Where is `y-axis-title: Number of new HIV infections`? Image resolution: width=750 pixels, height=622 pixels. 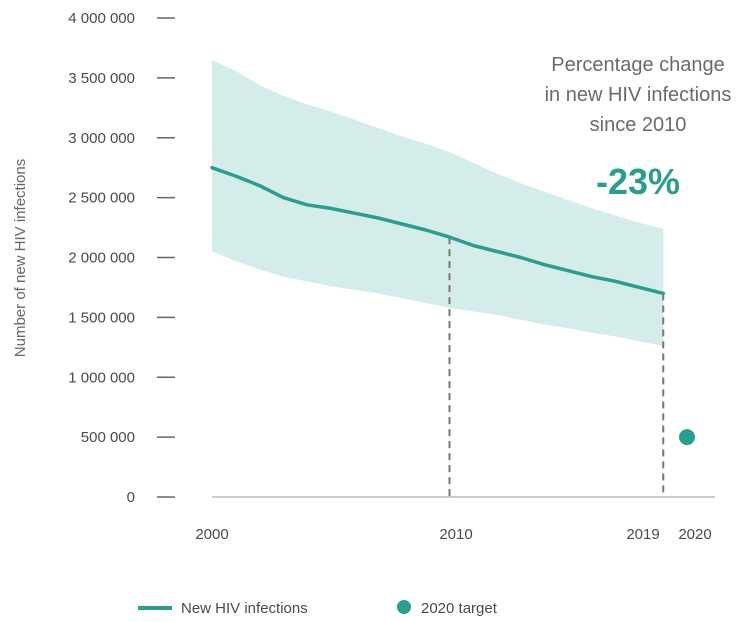
y-axis-title: Number of new HIV infections is located at coordinates (20, 258).